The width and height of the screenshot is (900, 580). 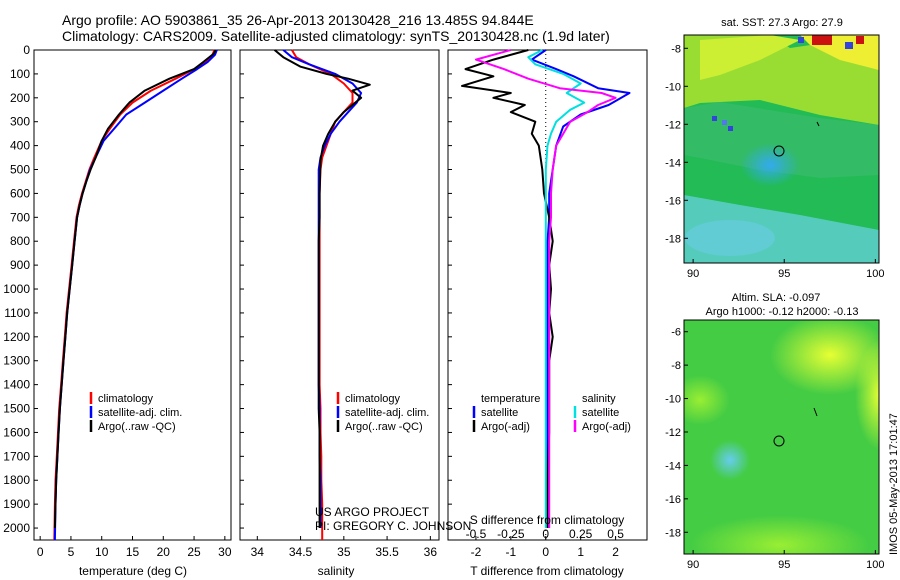 I want to click on x-tick-label: -2, so click(x=476, y=552).